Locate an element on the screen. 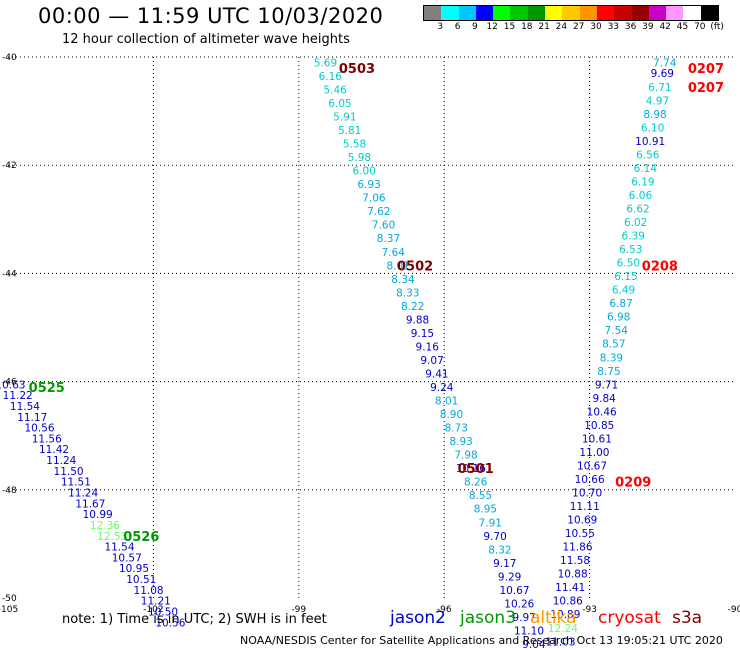  map-title: 00:00 — 11:59 UTC 10/03/2020 is located at coordinates (211, 16).